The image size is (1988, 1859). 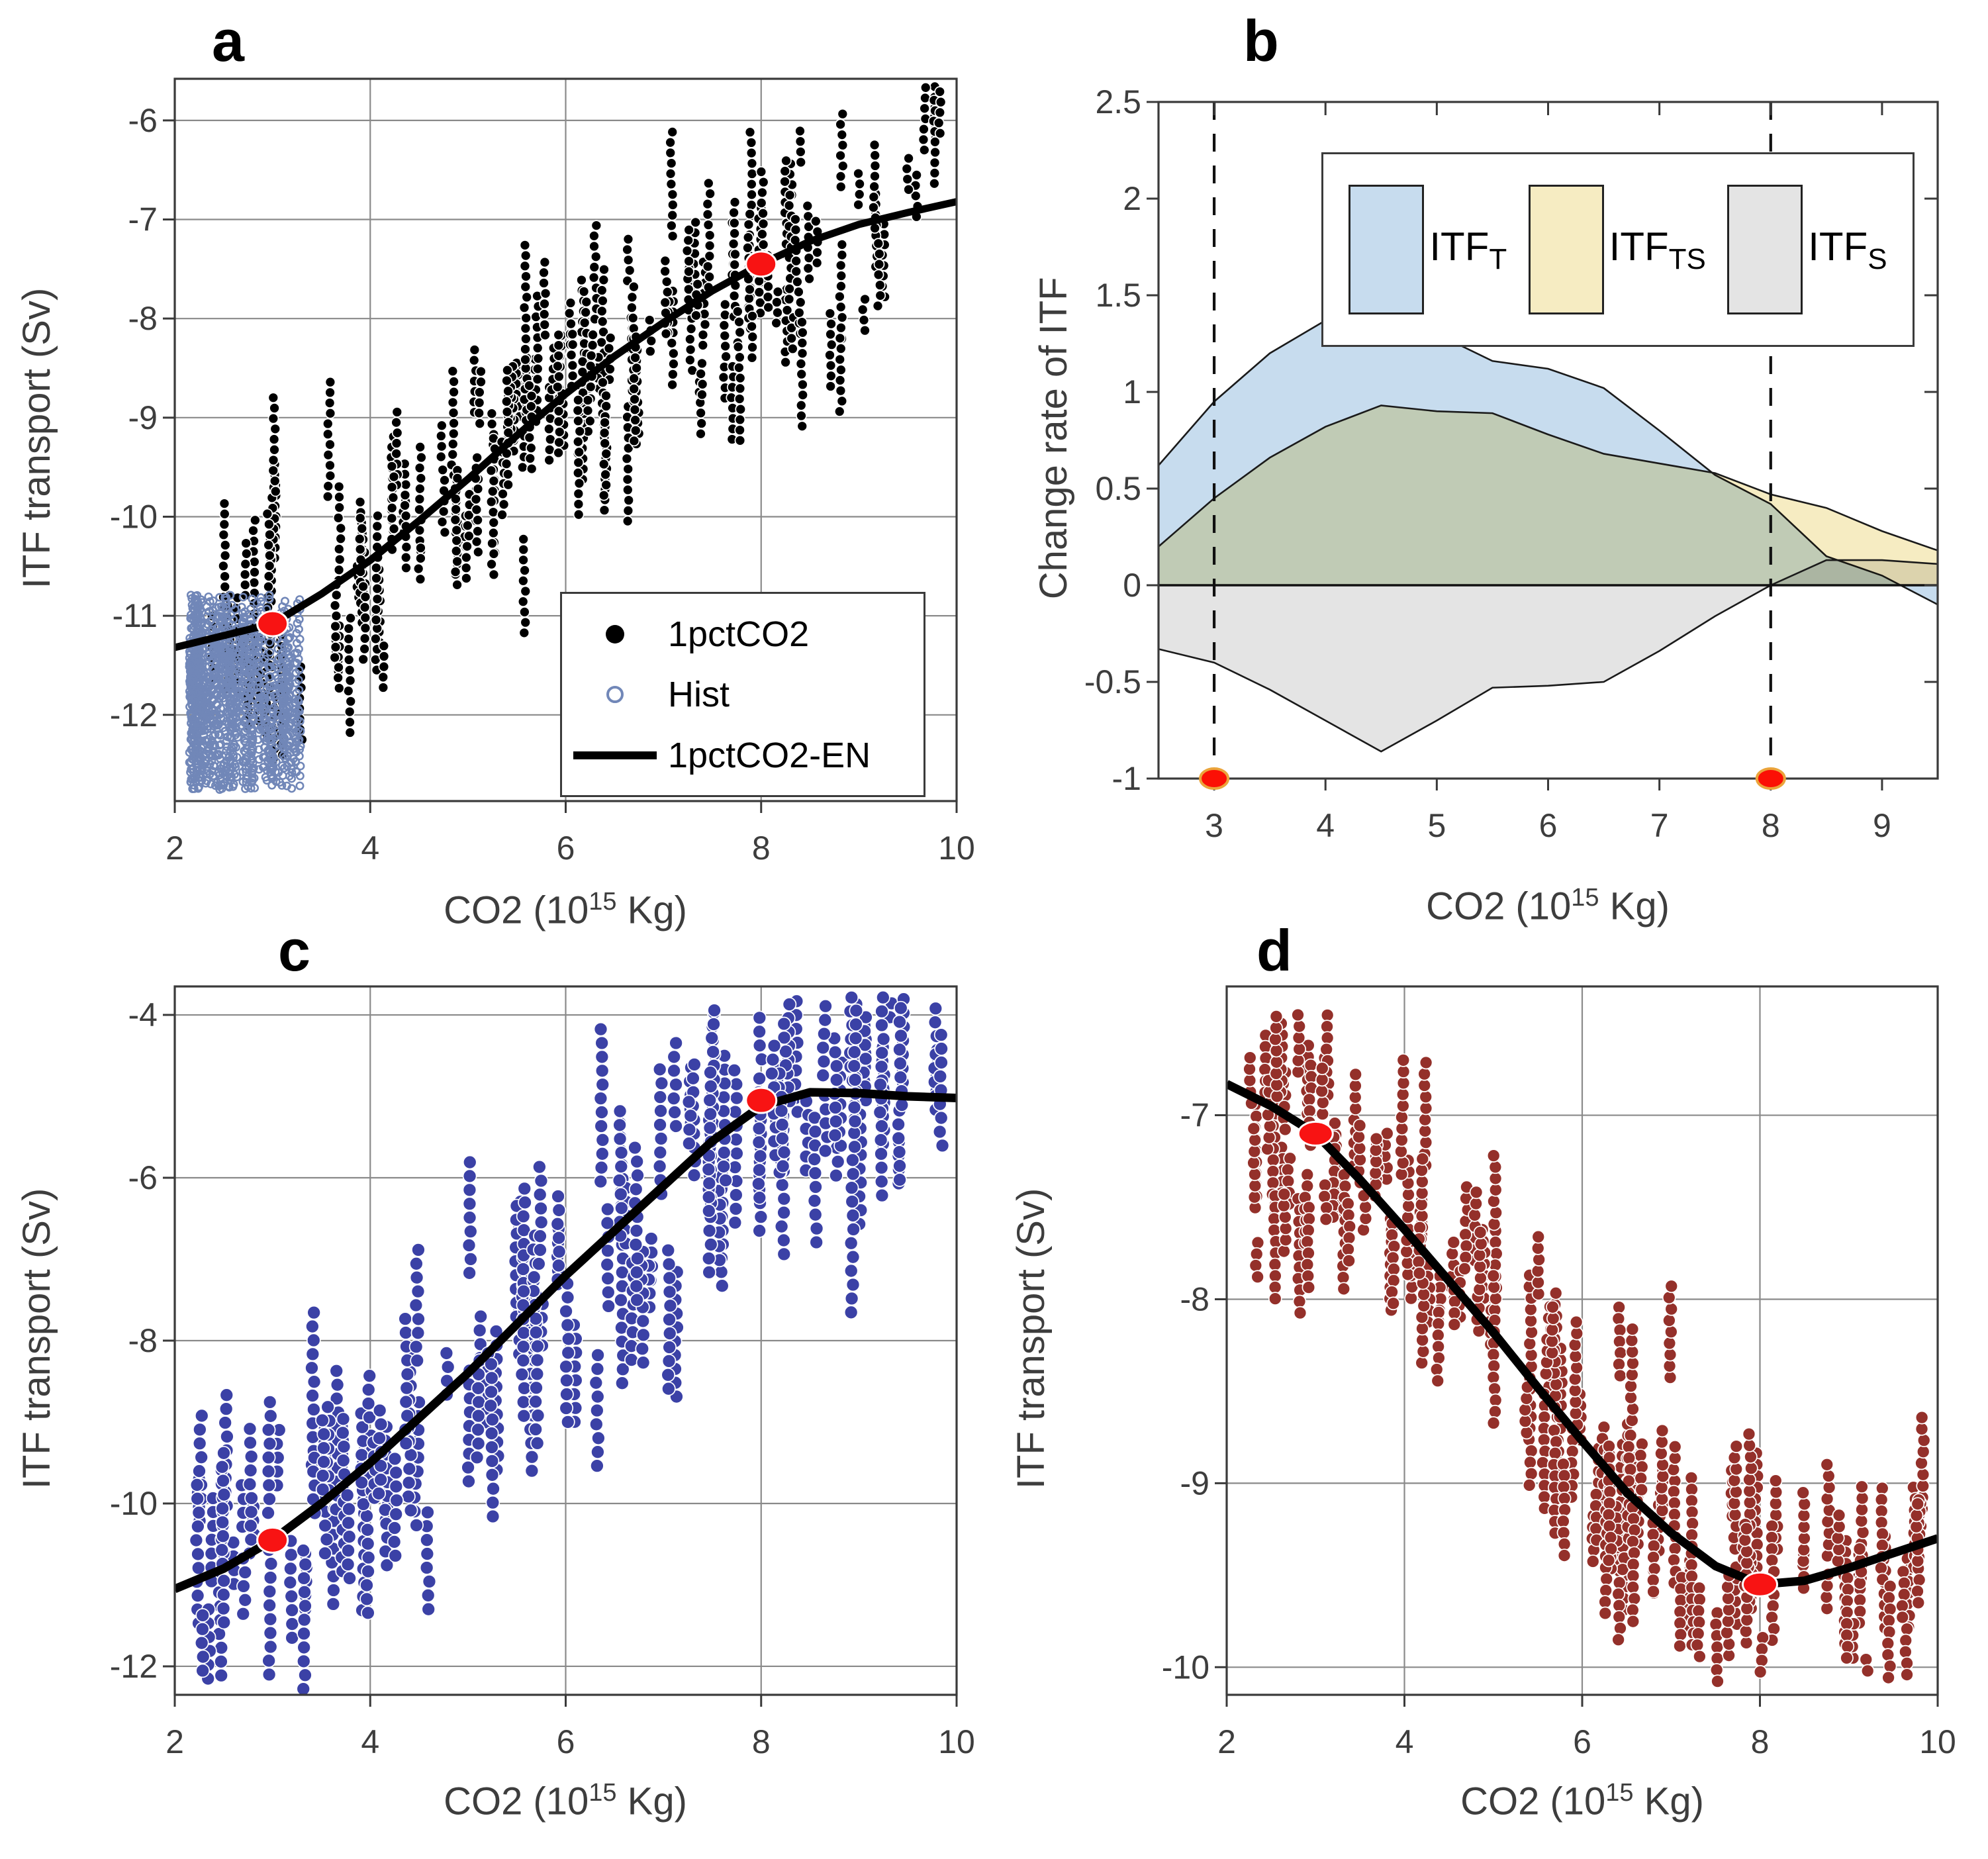 What do you see at coordinates (294, 950) in the screenshot?
I see `panel-c-title: c` at bounding box center [294, 950].